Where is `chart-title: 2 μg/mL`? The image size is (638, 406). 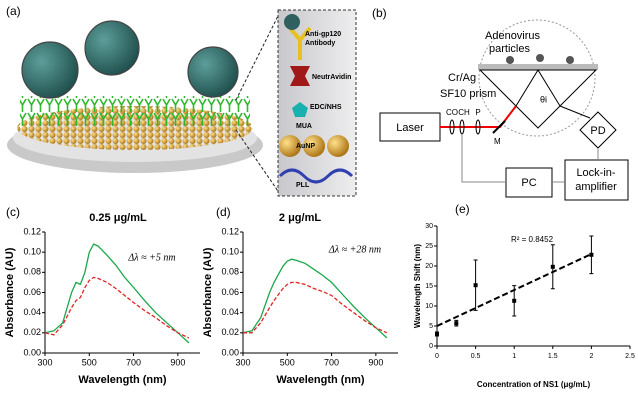 chart-title: 2 μg/mL is located at coordinates (300, 218).